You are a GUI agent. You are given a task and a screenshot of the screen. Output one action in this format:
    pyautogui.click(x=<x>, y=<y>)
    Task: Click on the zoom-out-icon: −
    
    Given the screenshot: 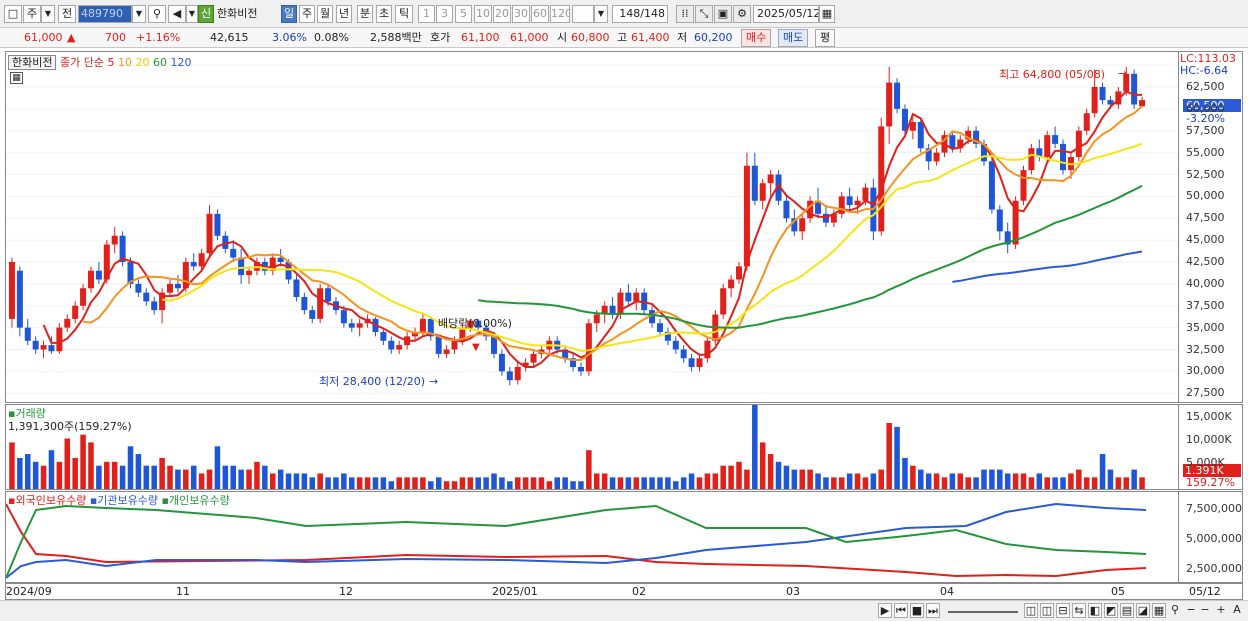 What is the action you would take?
    pyautogui.click(x=1191, y=609)
    